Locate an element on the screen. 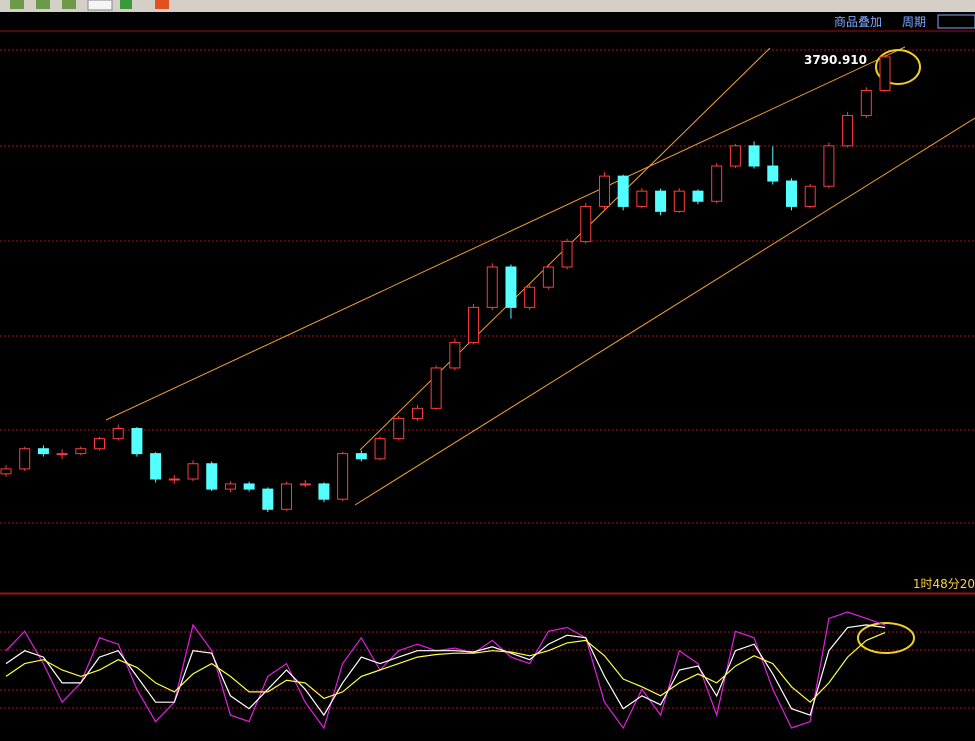 The width and height of the screenshot is (975, 741). toolbar is located at coordinates (487, 6).